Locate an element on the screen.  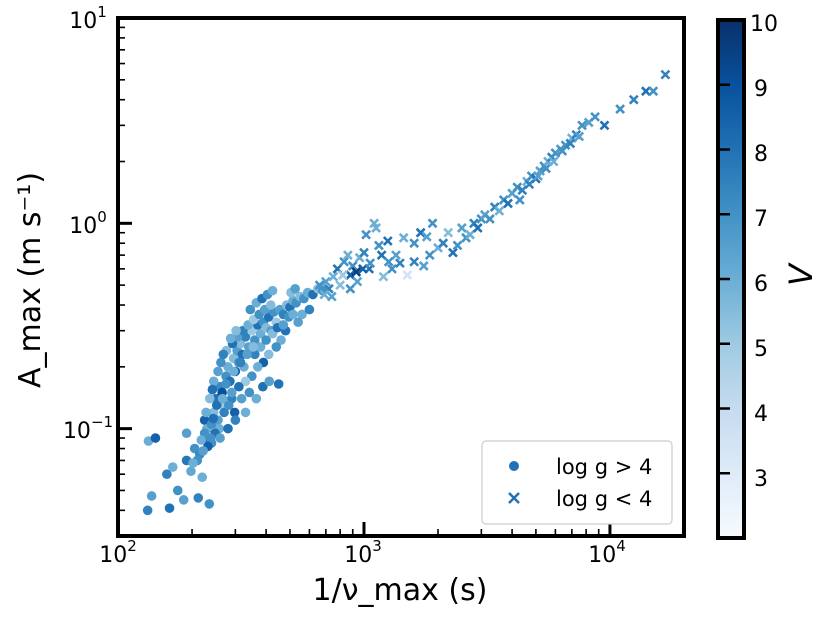
y-tick-label-10: 10¹ is located at coordinates (88, 18).